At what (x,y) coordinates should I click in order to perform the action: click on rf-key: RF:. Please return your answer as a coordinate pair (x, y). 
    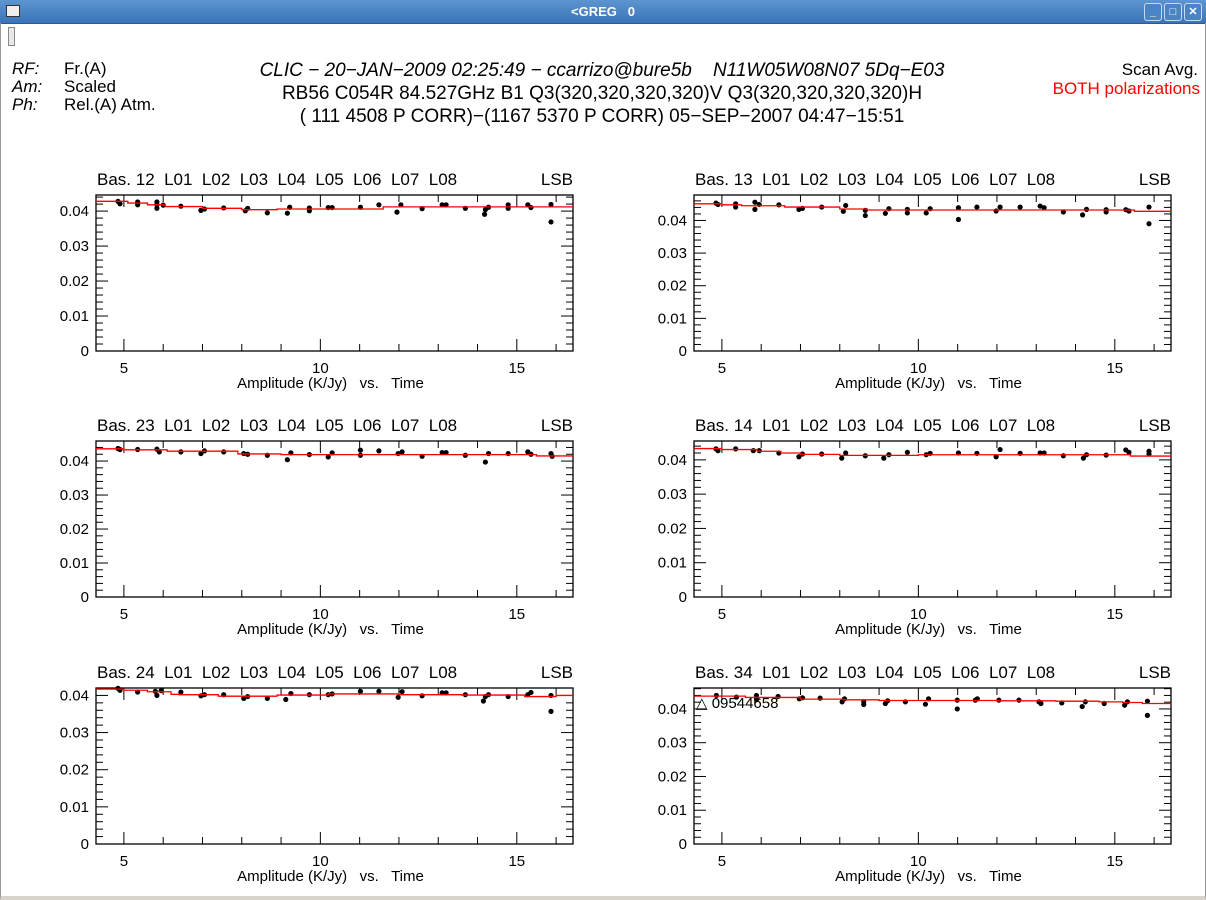
    Looking at the image, I should click on (26, 68).